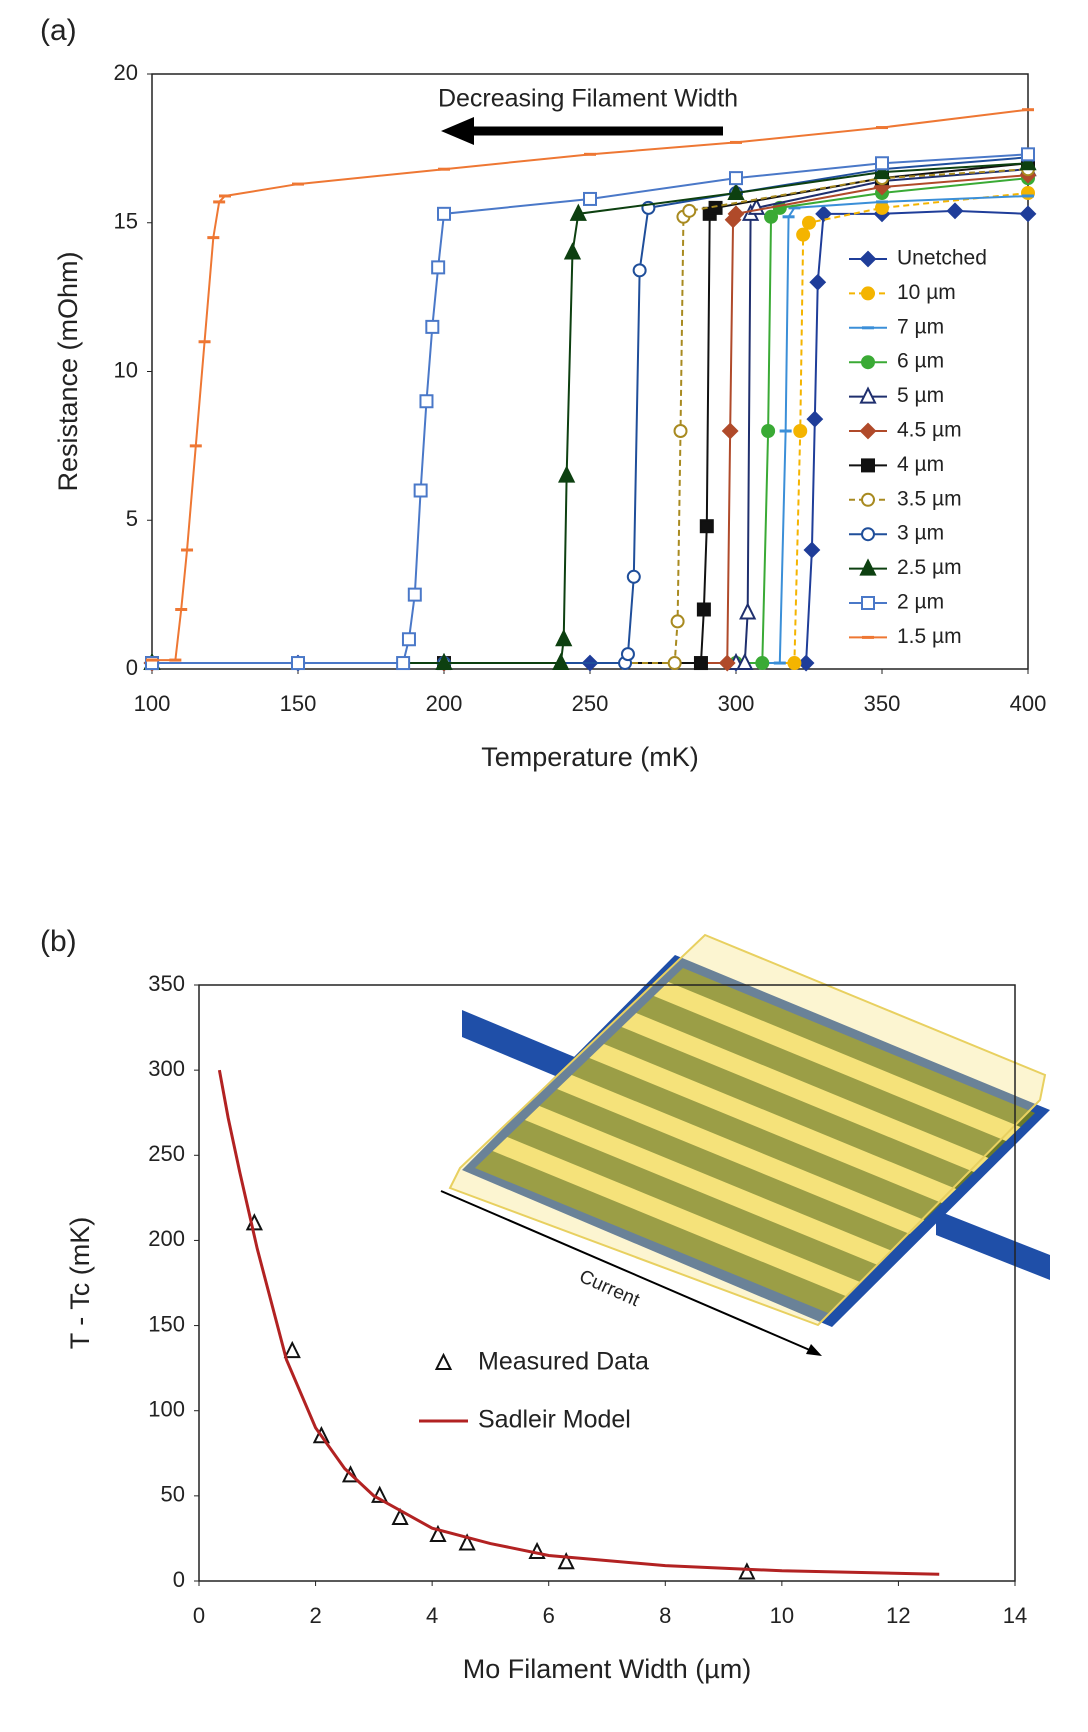  I want to click on legend-label: 1.5 µm, so click(929, 636).